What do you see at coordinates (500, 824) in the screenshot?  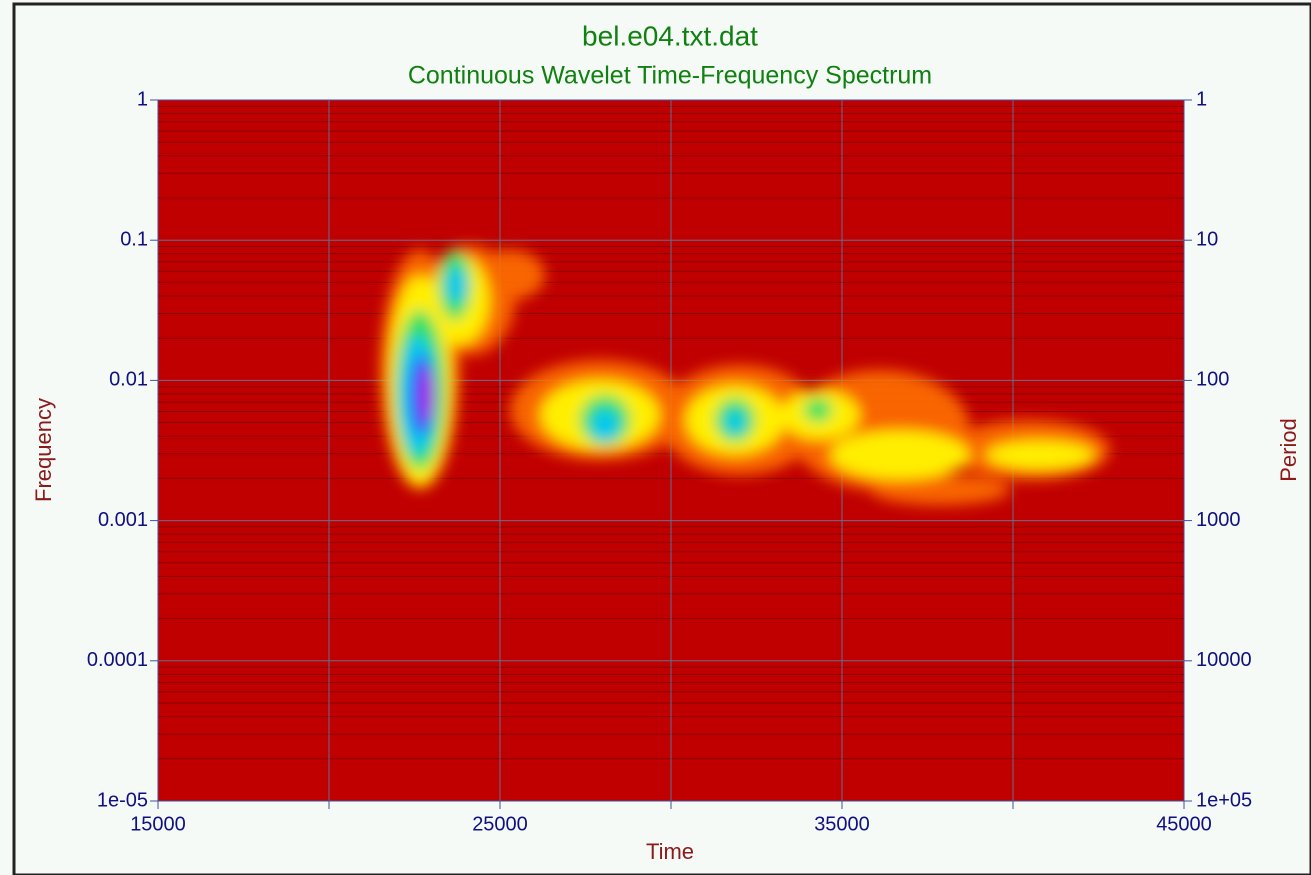 I see `x-tick-label: 25000` at bounding box center [500, 824].